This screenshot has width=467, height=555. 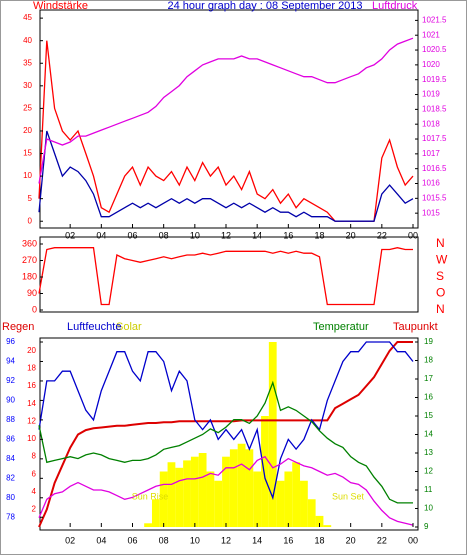 I want to click on series-label: Temperatur, so click(x=341, y=327).